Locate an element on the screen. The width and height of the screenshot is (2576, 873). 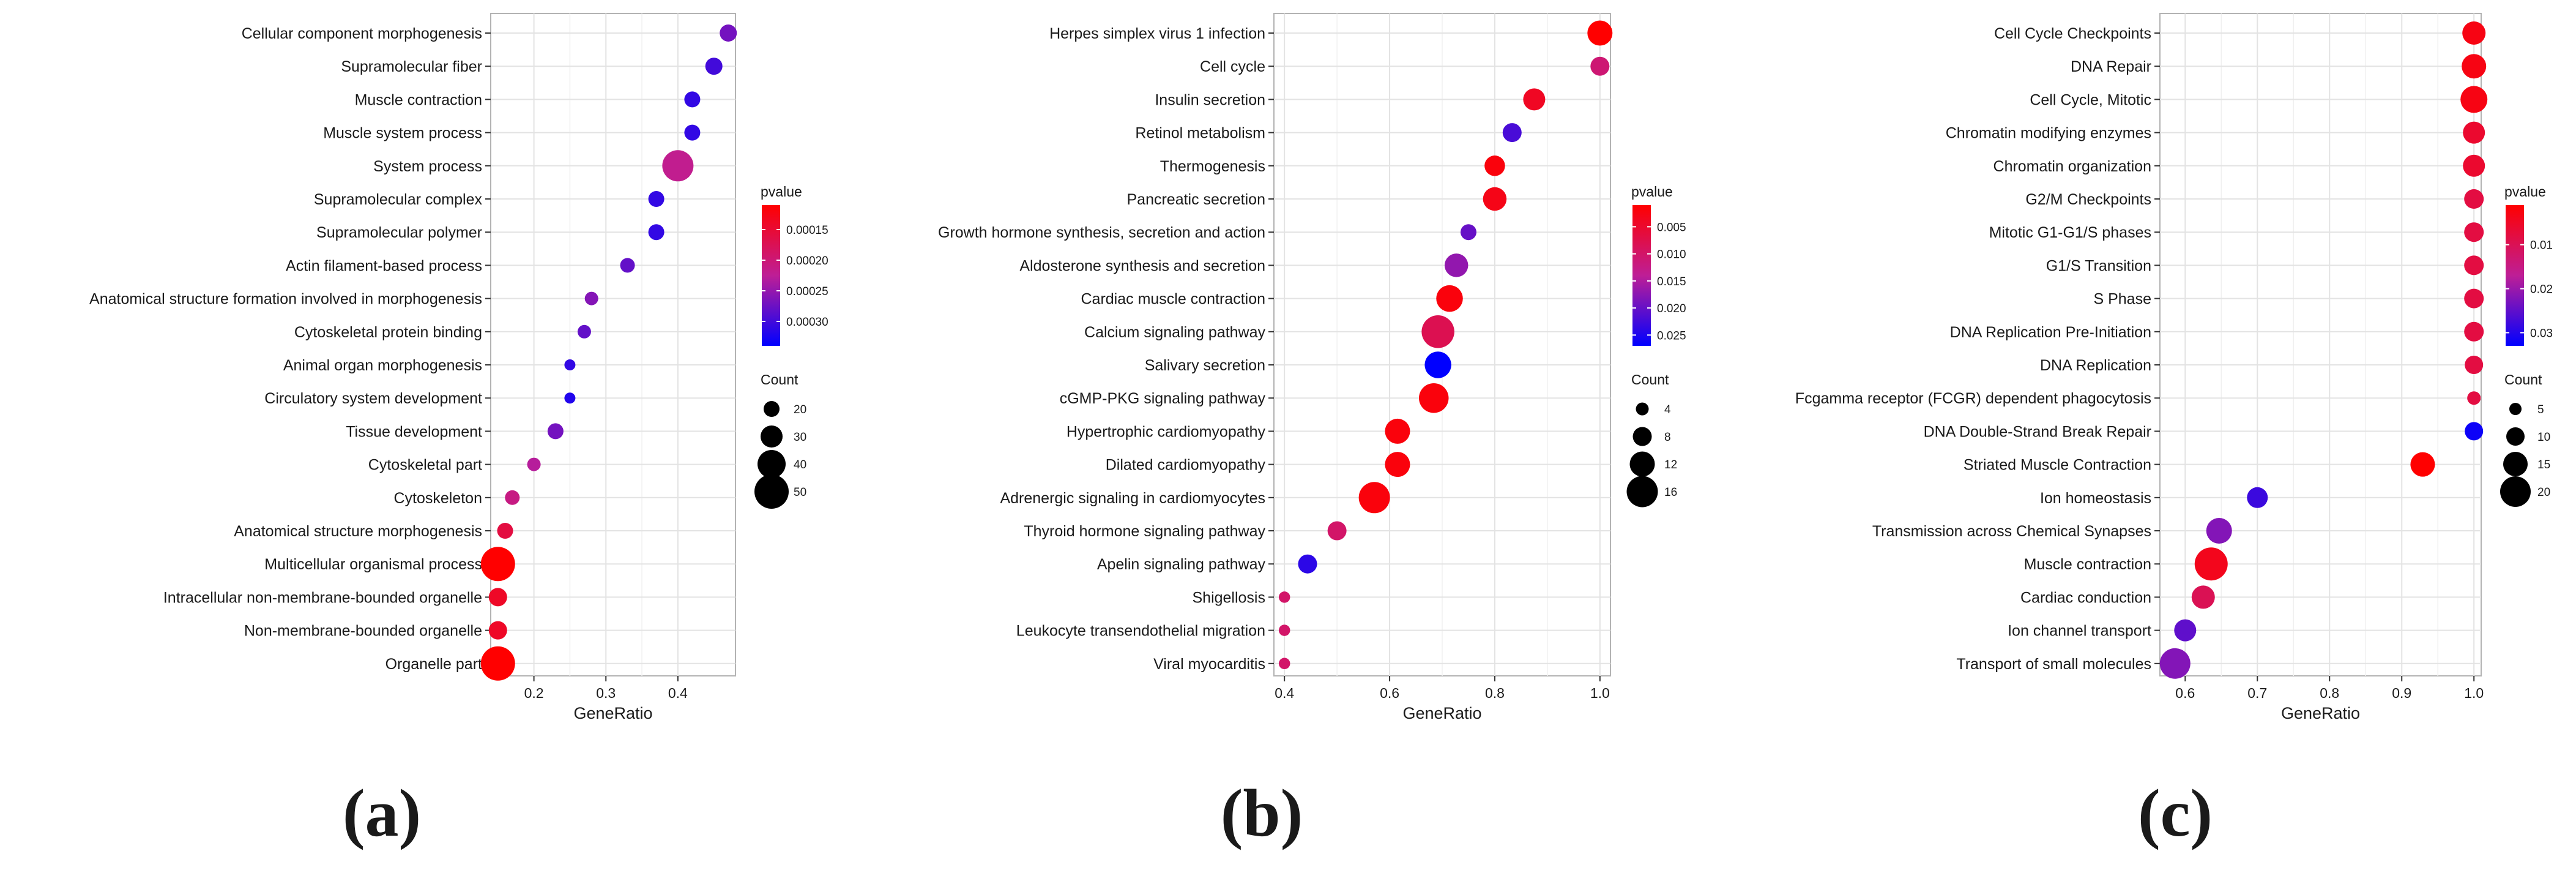
category-label: Chromatin modifying enzymes is located at coordinates (2048, 133).